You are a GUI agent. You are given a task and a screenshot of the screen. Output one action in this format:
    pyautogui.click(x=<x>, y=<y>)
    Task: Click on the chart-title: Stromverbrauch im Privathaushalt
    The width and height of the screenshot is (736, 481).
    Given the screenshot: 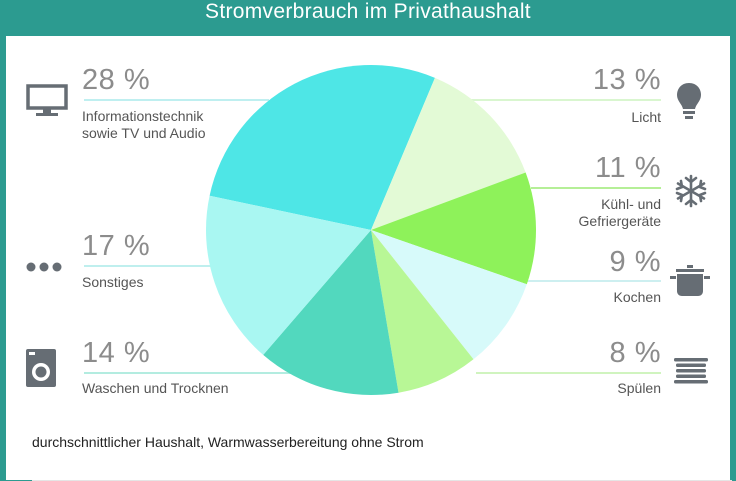 What is the action you would take?
    pyautogui.click(x=368, y=11)
    